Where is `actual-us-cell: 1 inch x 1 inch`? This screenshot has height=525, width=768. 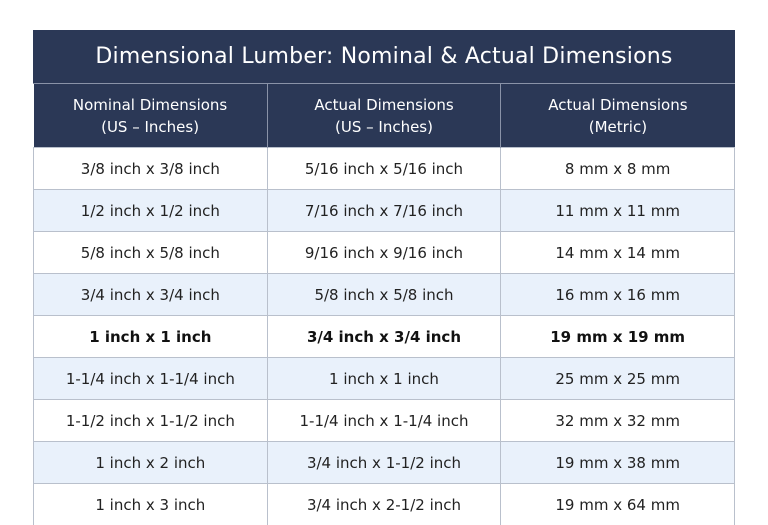
actual-us-cell: 1 inch x 1 inch is located at coordinates (384, 379).